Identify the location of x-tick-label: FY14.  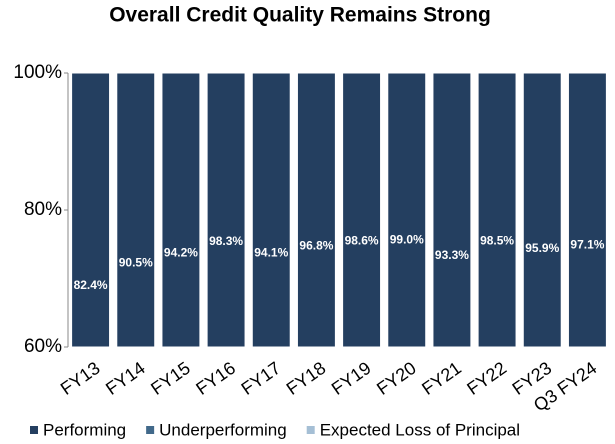
(125, 378).